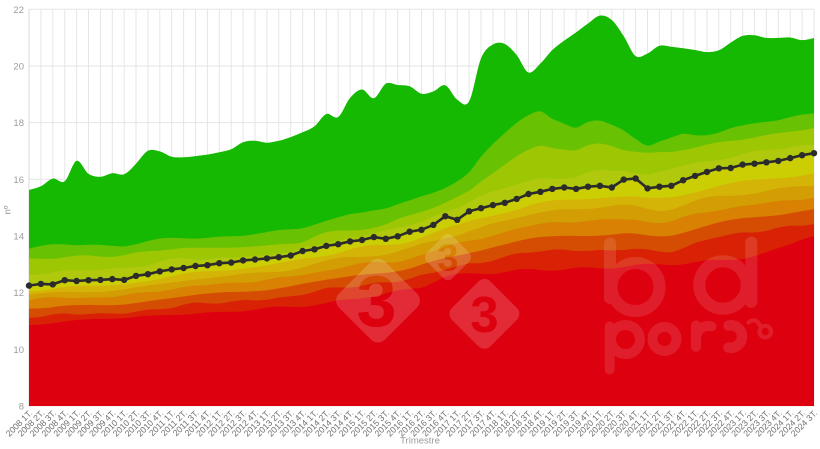 The height and width of the screenshot is (449, 820). What do you see at coordinates (18, 67) in the screenshot?
I see `svg-text: 20` at bounding box center [18, 67].